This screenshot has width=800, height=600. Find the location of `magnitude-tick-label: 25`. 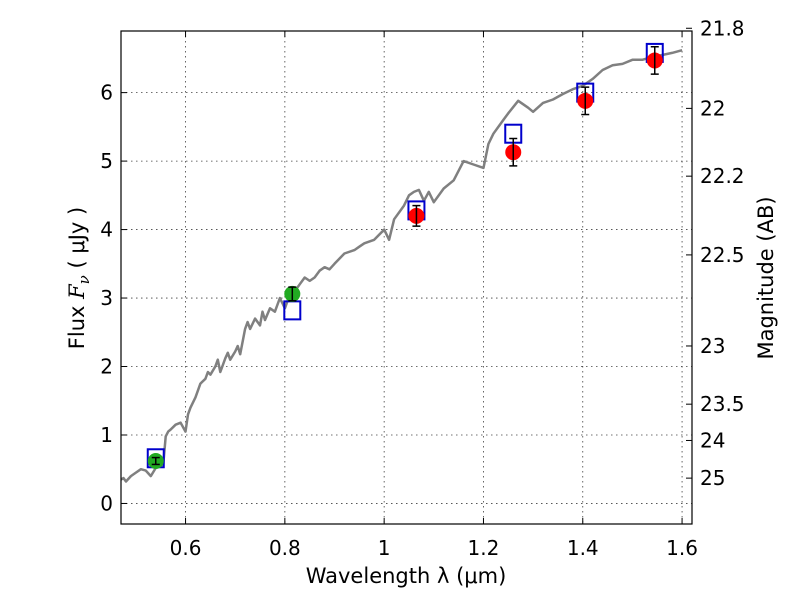

magnitude-tick-label: 25 is located at coordinates (712, 478).